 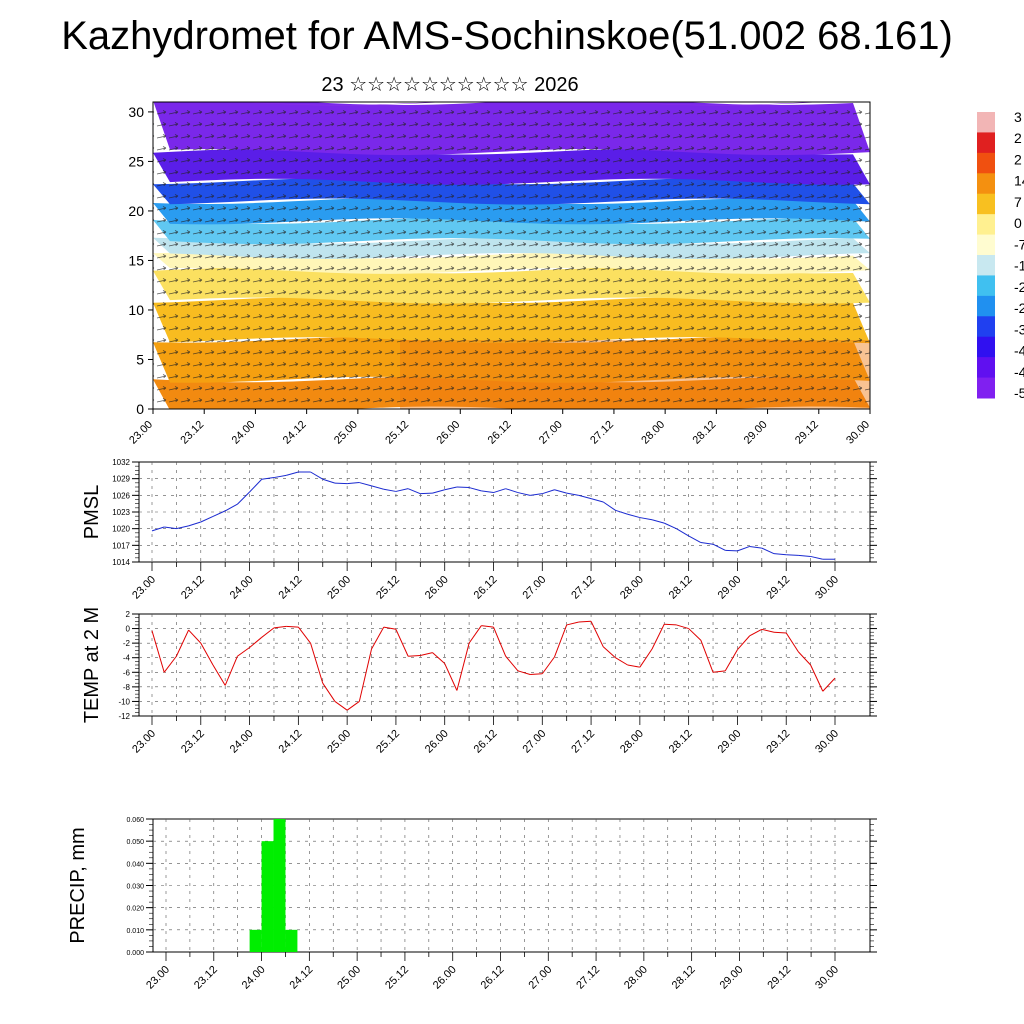 I want to click on colorbar-label: -2, so click(x=1019, y=287).